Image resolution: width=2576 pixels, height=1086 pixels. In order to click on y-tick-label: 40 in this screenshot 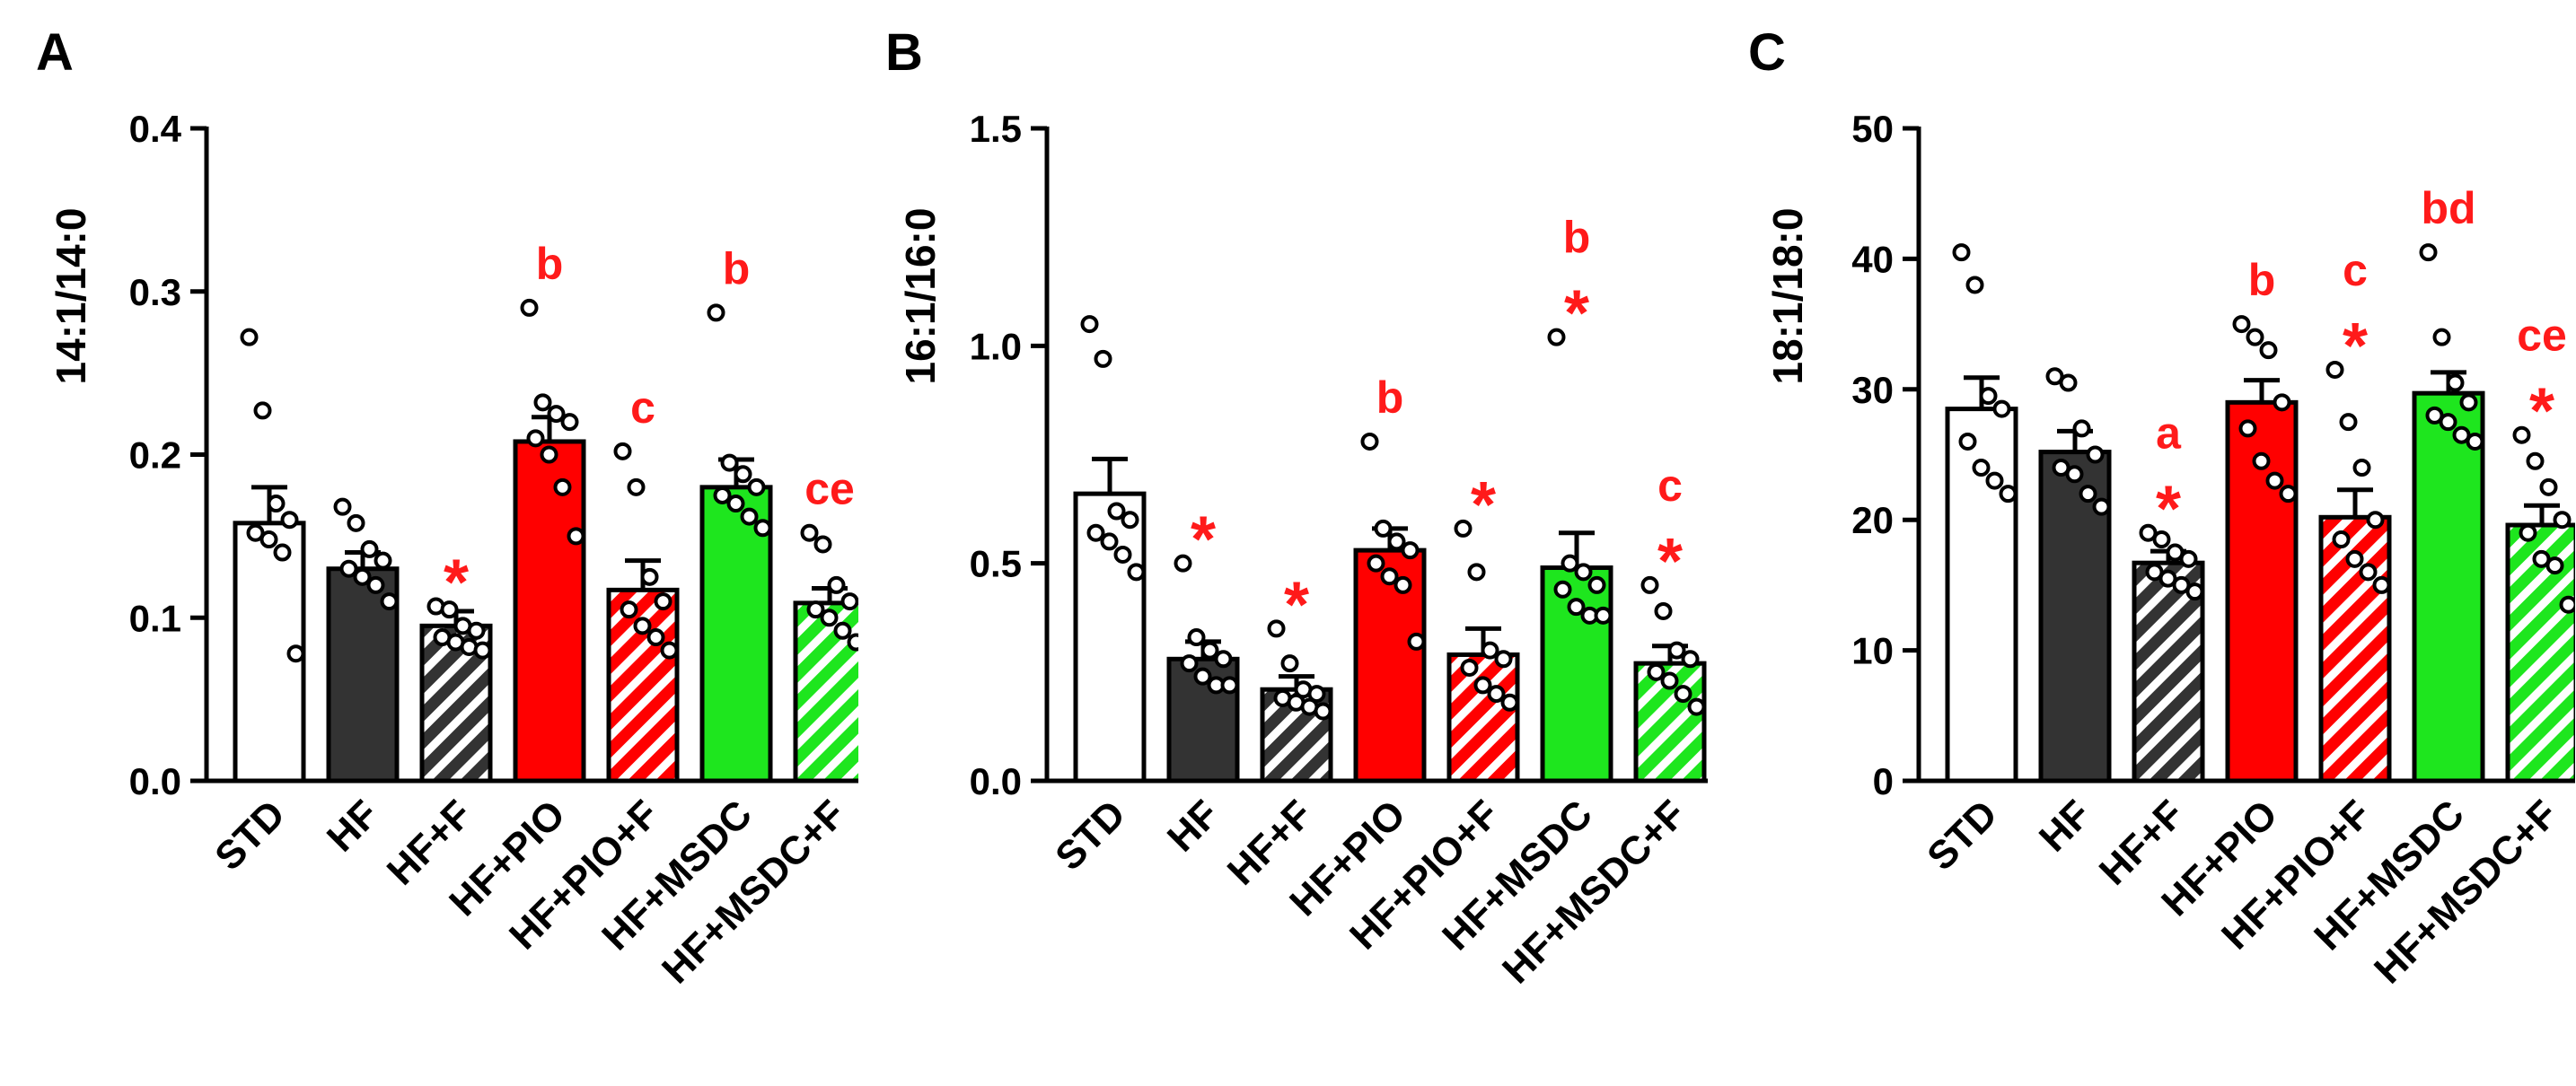, I will do `click(1873, 259)`.